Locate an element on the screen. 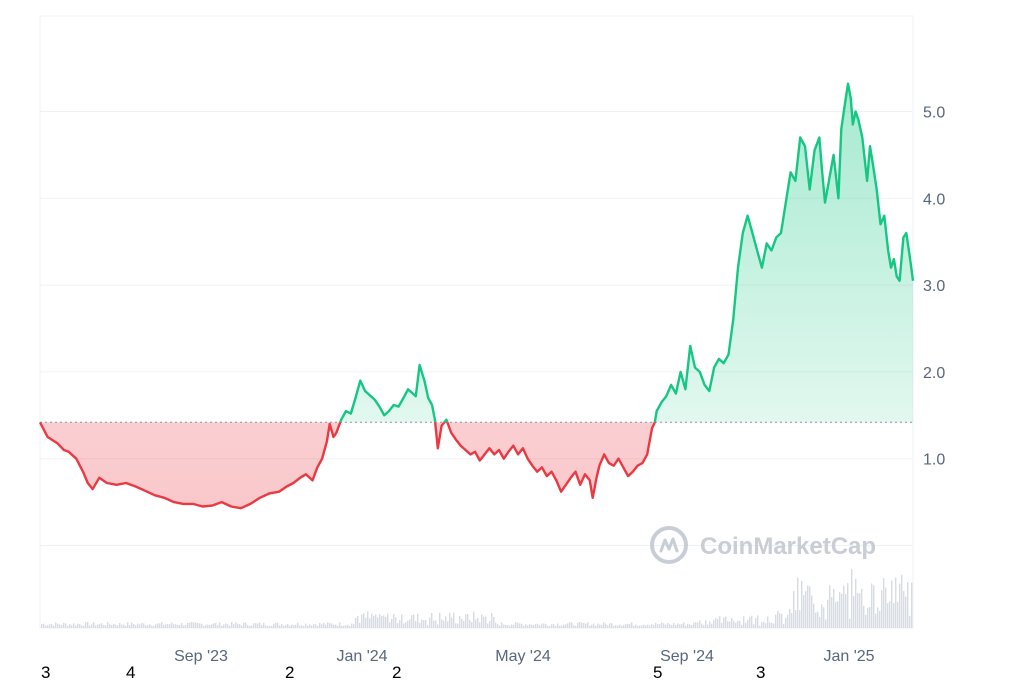  bottom-number: 4 is located at coordinates (131, 672).